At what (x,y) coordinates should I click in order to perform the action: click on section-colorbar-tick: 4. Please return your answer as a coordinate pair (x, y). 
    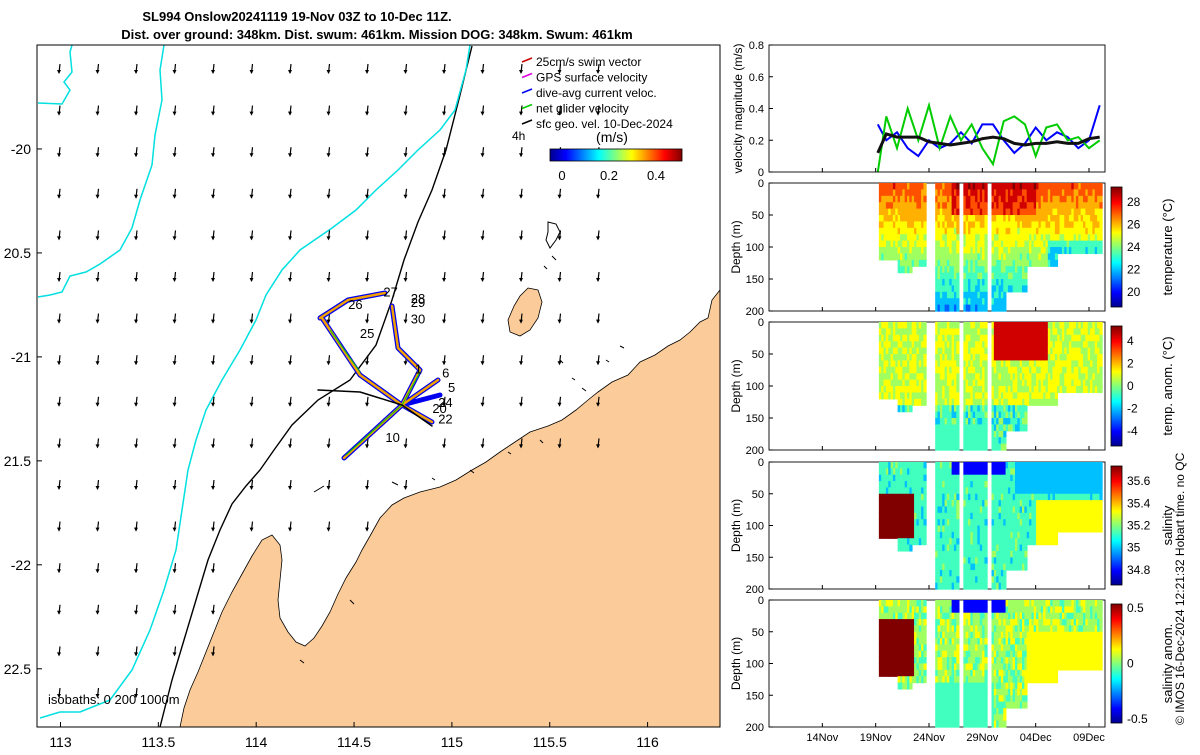
    Looking at the image, I should click on (1130, 341).